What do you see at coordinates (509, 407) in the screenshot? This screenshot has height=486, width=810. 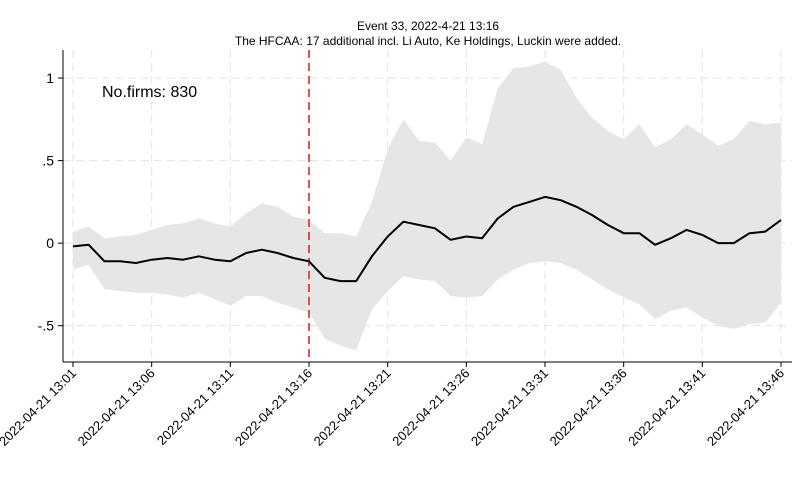 I see `x-tick-label: 2022-04-21 13:31` at bounding box center [509, 407].